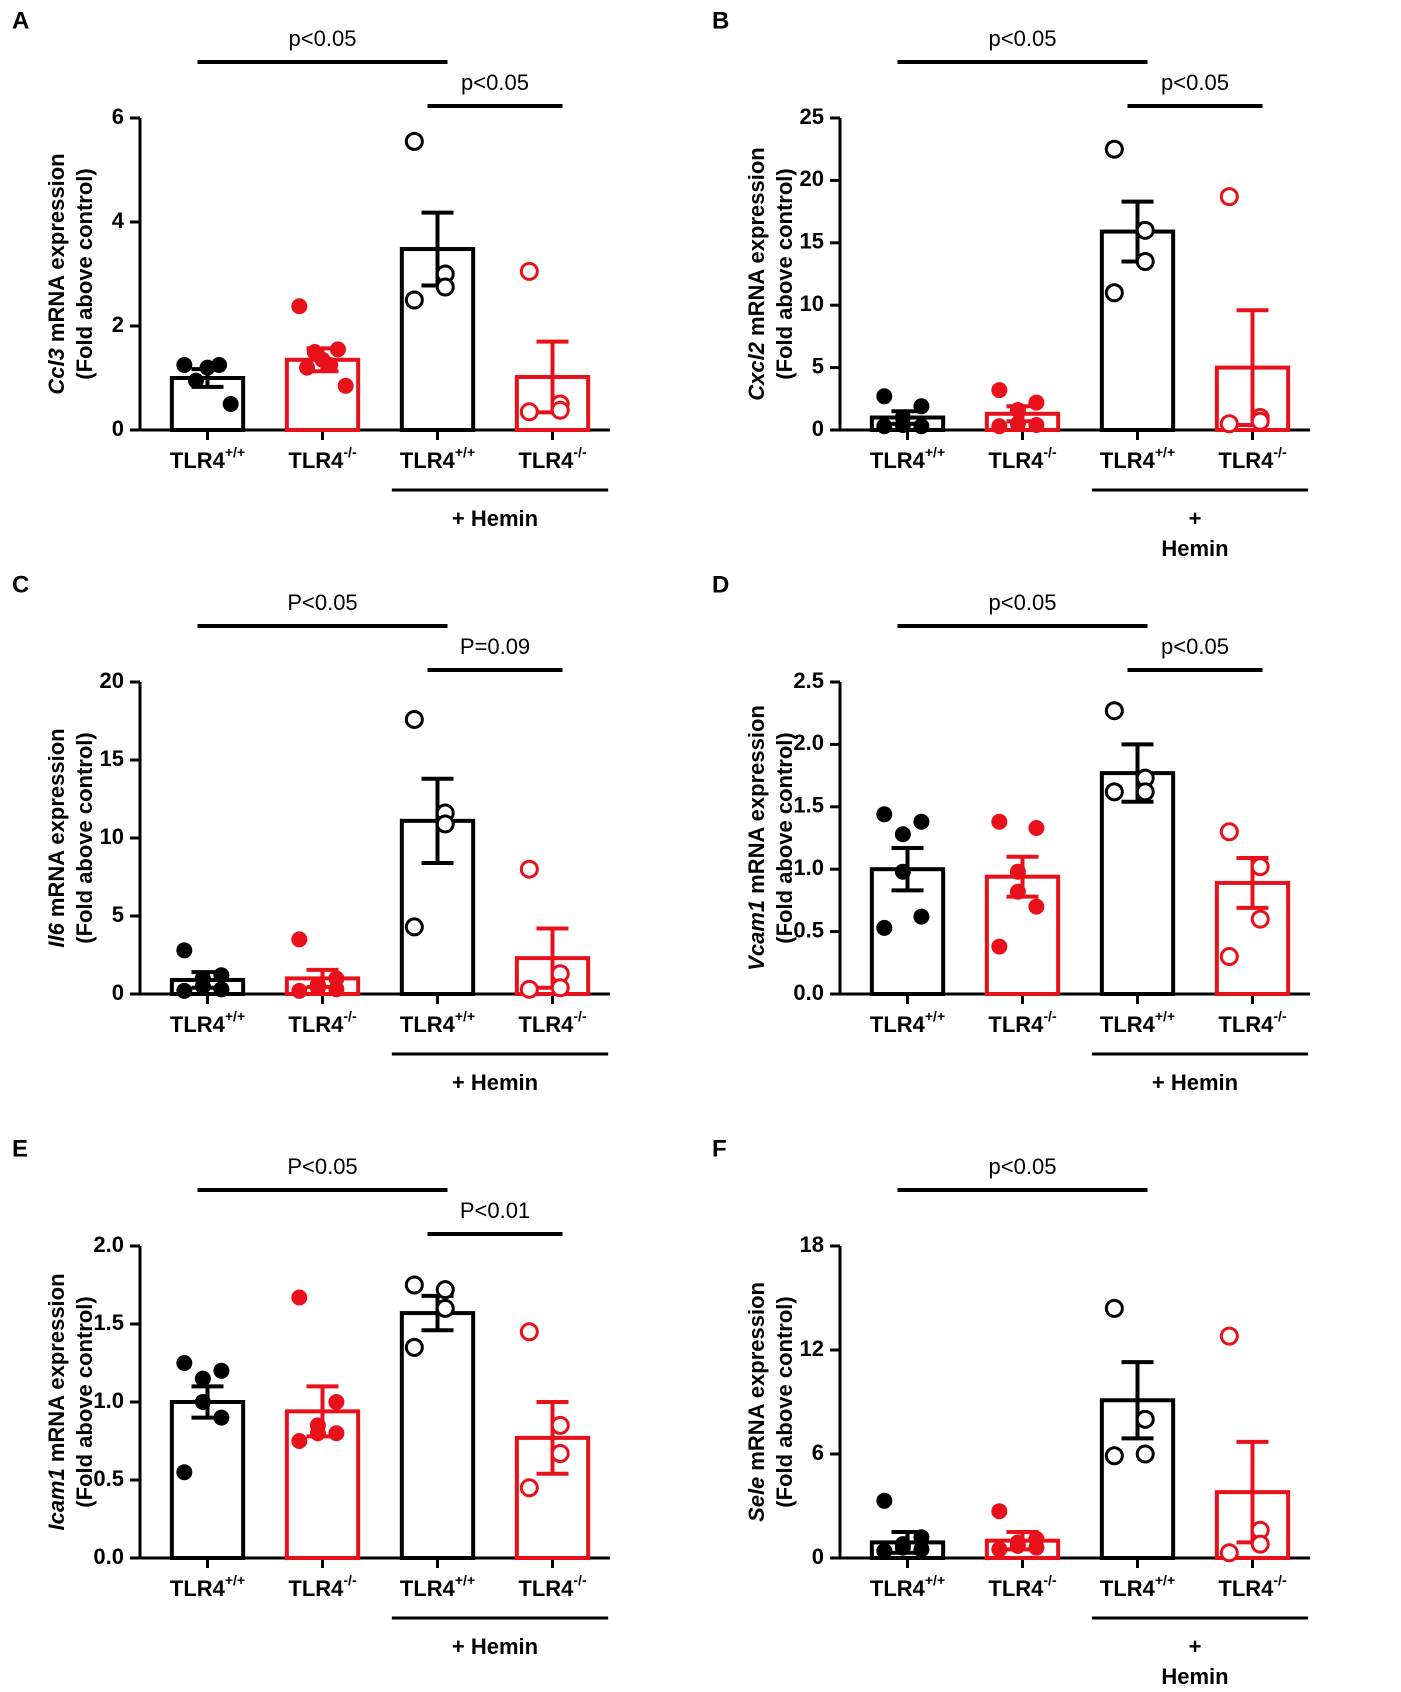  What do you see at coordinates (56, 934) in the screenshot?
I see `y-axis-gene: Il6` at bounding box center [56, 934].